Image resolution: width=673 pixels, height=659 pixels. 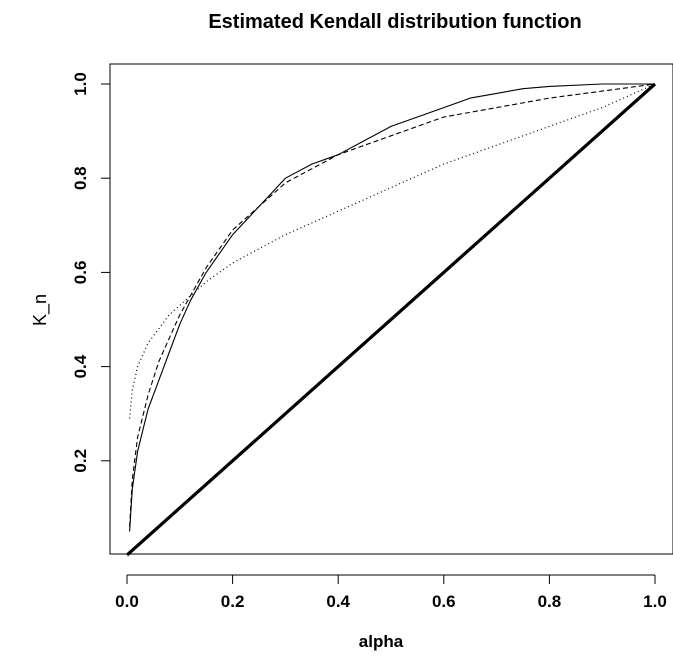 What do you see at coordinates (80, 84) in the screenshot?
I see `y-tick-label: 1.0` at bounding box center [80, 84].